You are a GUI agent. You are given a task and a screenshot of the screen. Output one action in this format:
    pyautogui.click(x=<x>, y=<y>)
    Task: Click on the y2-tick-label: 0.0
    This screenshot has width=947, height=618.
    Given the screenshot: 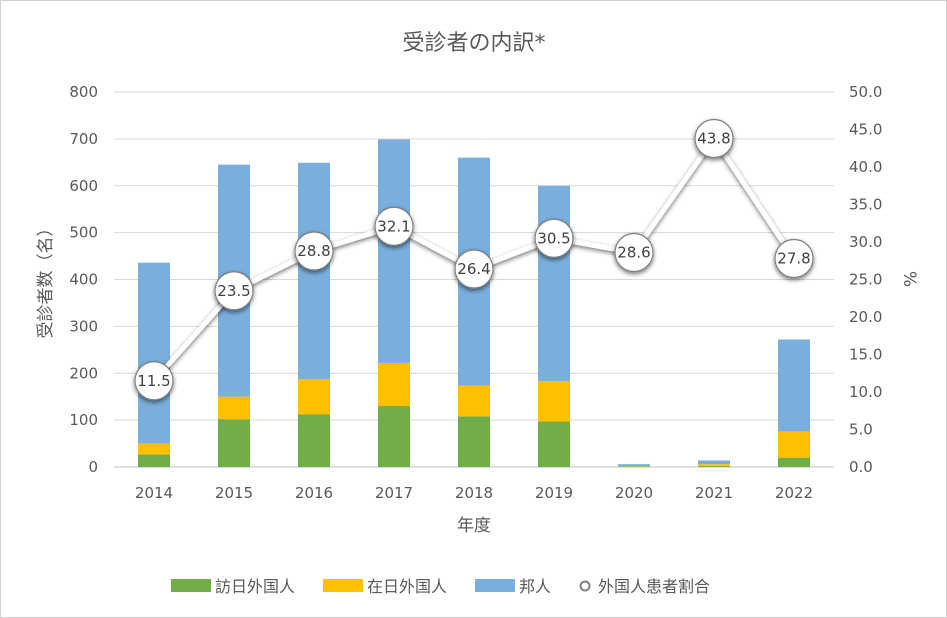 What is the action you would take?
    pyautogui.click(x=861, y=467)
    